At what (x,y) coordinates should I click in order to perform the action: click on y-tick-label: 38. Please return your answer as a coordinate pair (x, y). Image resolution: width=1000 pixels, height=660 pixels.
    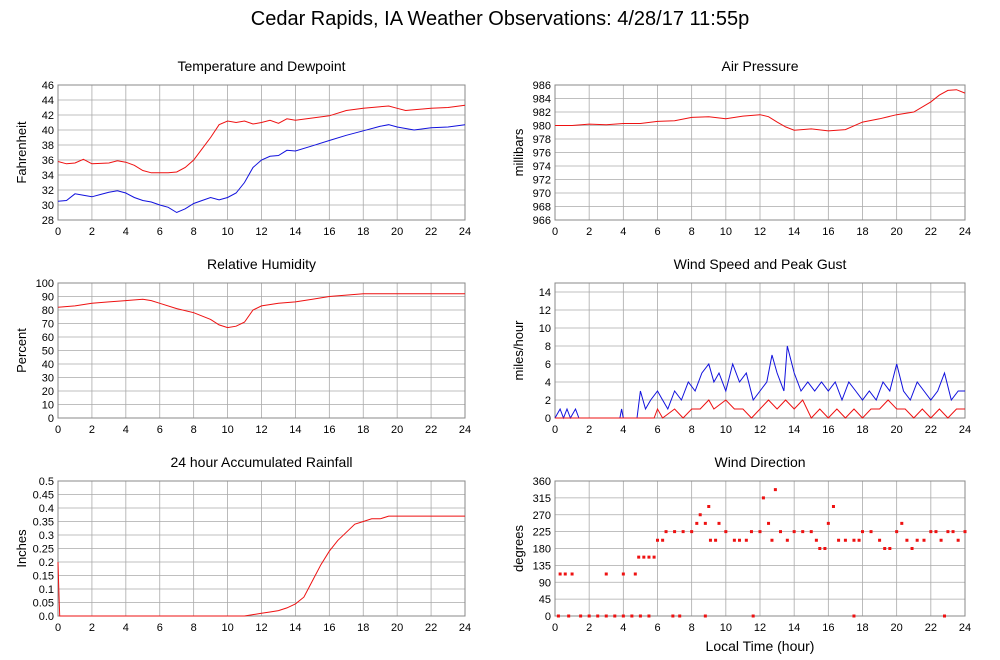
    Looking at the image, I should click on (48, 146).